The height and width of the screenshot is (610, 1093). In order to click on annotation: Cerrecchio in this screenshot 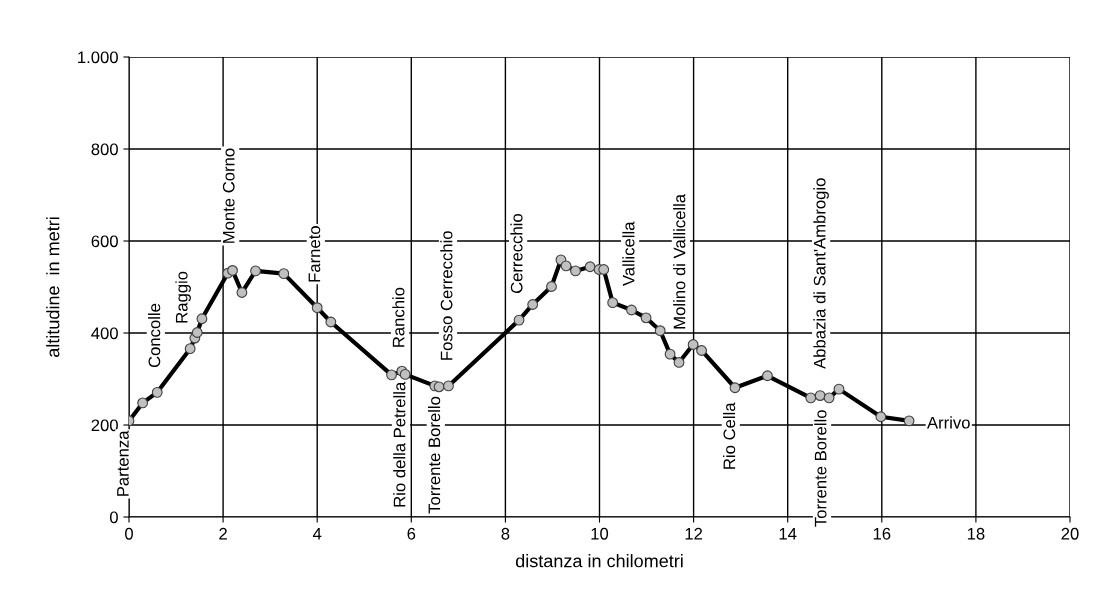, I will do `click(516, 254)`.